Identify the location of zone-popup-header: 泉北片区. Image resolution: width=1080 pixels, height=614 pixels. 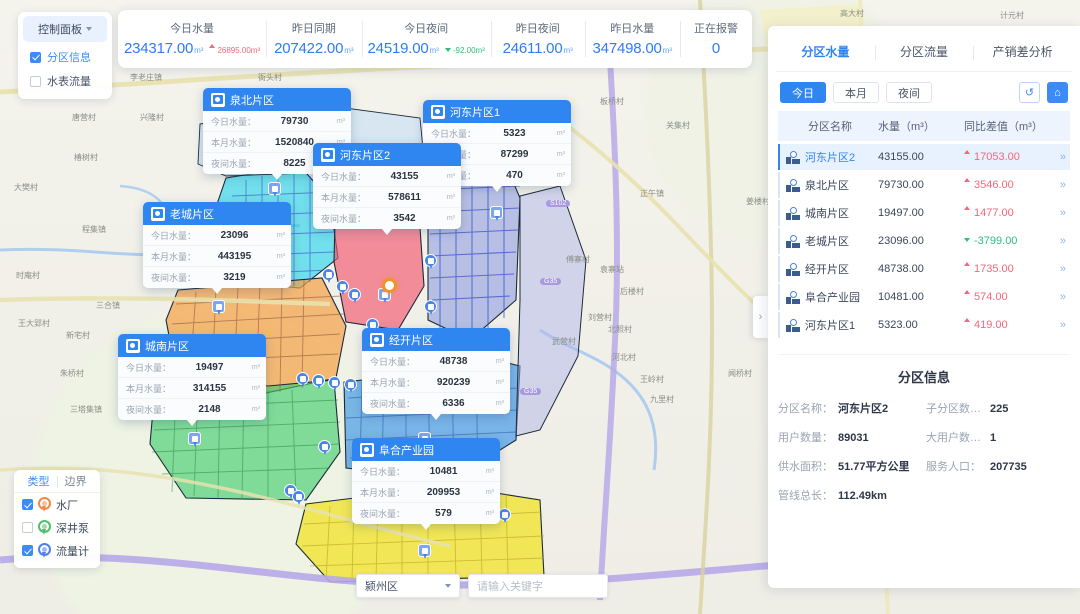
(277, 99).